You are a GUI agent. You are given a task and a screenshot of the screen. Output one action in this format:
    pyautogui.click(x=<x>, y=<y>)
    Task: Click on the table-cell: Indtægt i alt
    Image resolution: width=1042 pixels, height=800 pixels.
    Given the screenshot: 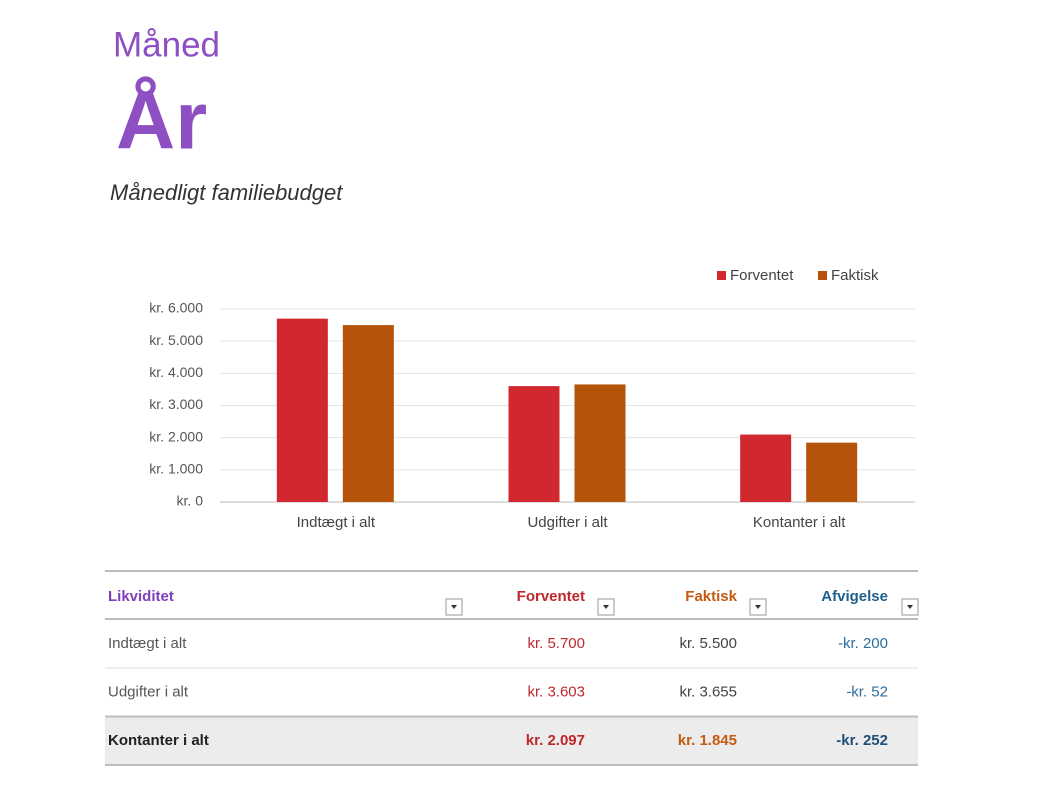 What is the action you would take?
    pyautogui.click(x=147, y=643)
    